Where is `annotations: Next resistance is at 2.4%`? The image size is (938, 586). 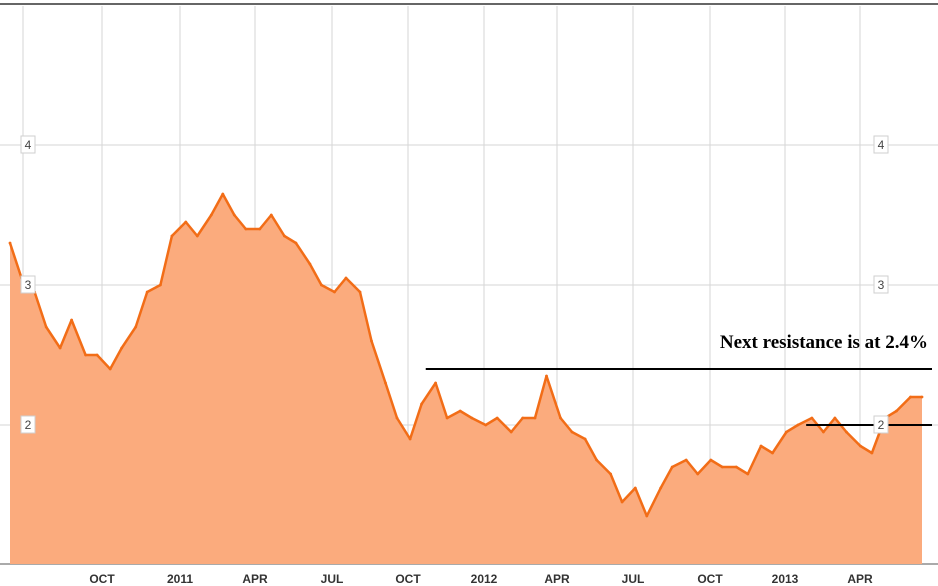 annotations: Next resistance is at 2.4% is located at coordinates (678, 379).